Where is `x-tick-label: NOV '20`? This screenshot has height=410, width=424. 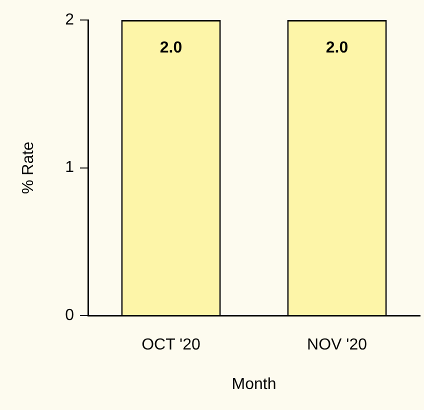 x-tick-label: NOV '20 is located at coordinates (337, 345).